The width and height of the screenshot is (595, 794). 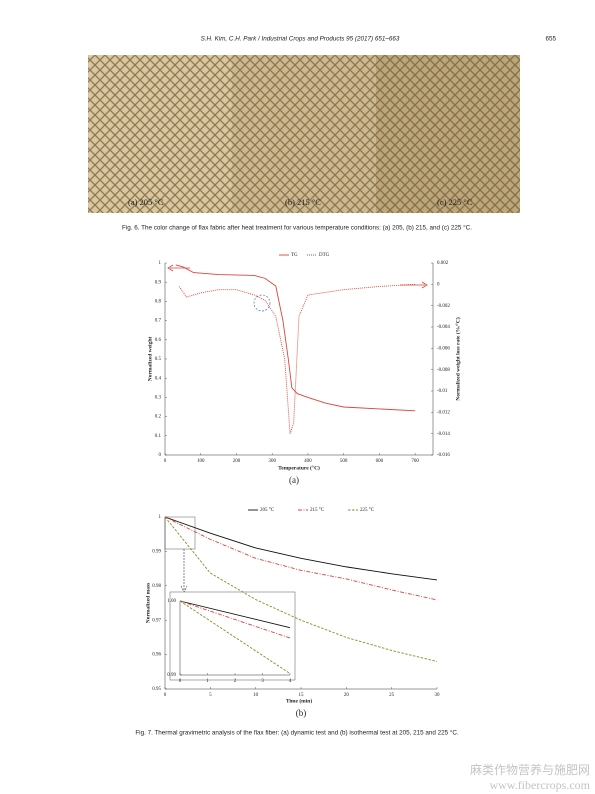 I want to click on y2-tick-label: -0.01, so click(x=442, y=391).